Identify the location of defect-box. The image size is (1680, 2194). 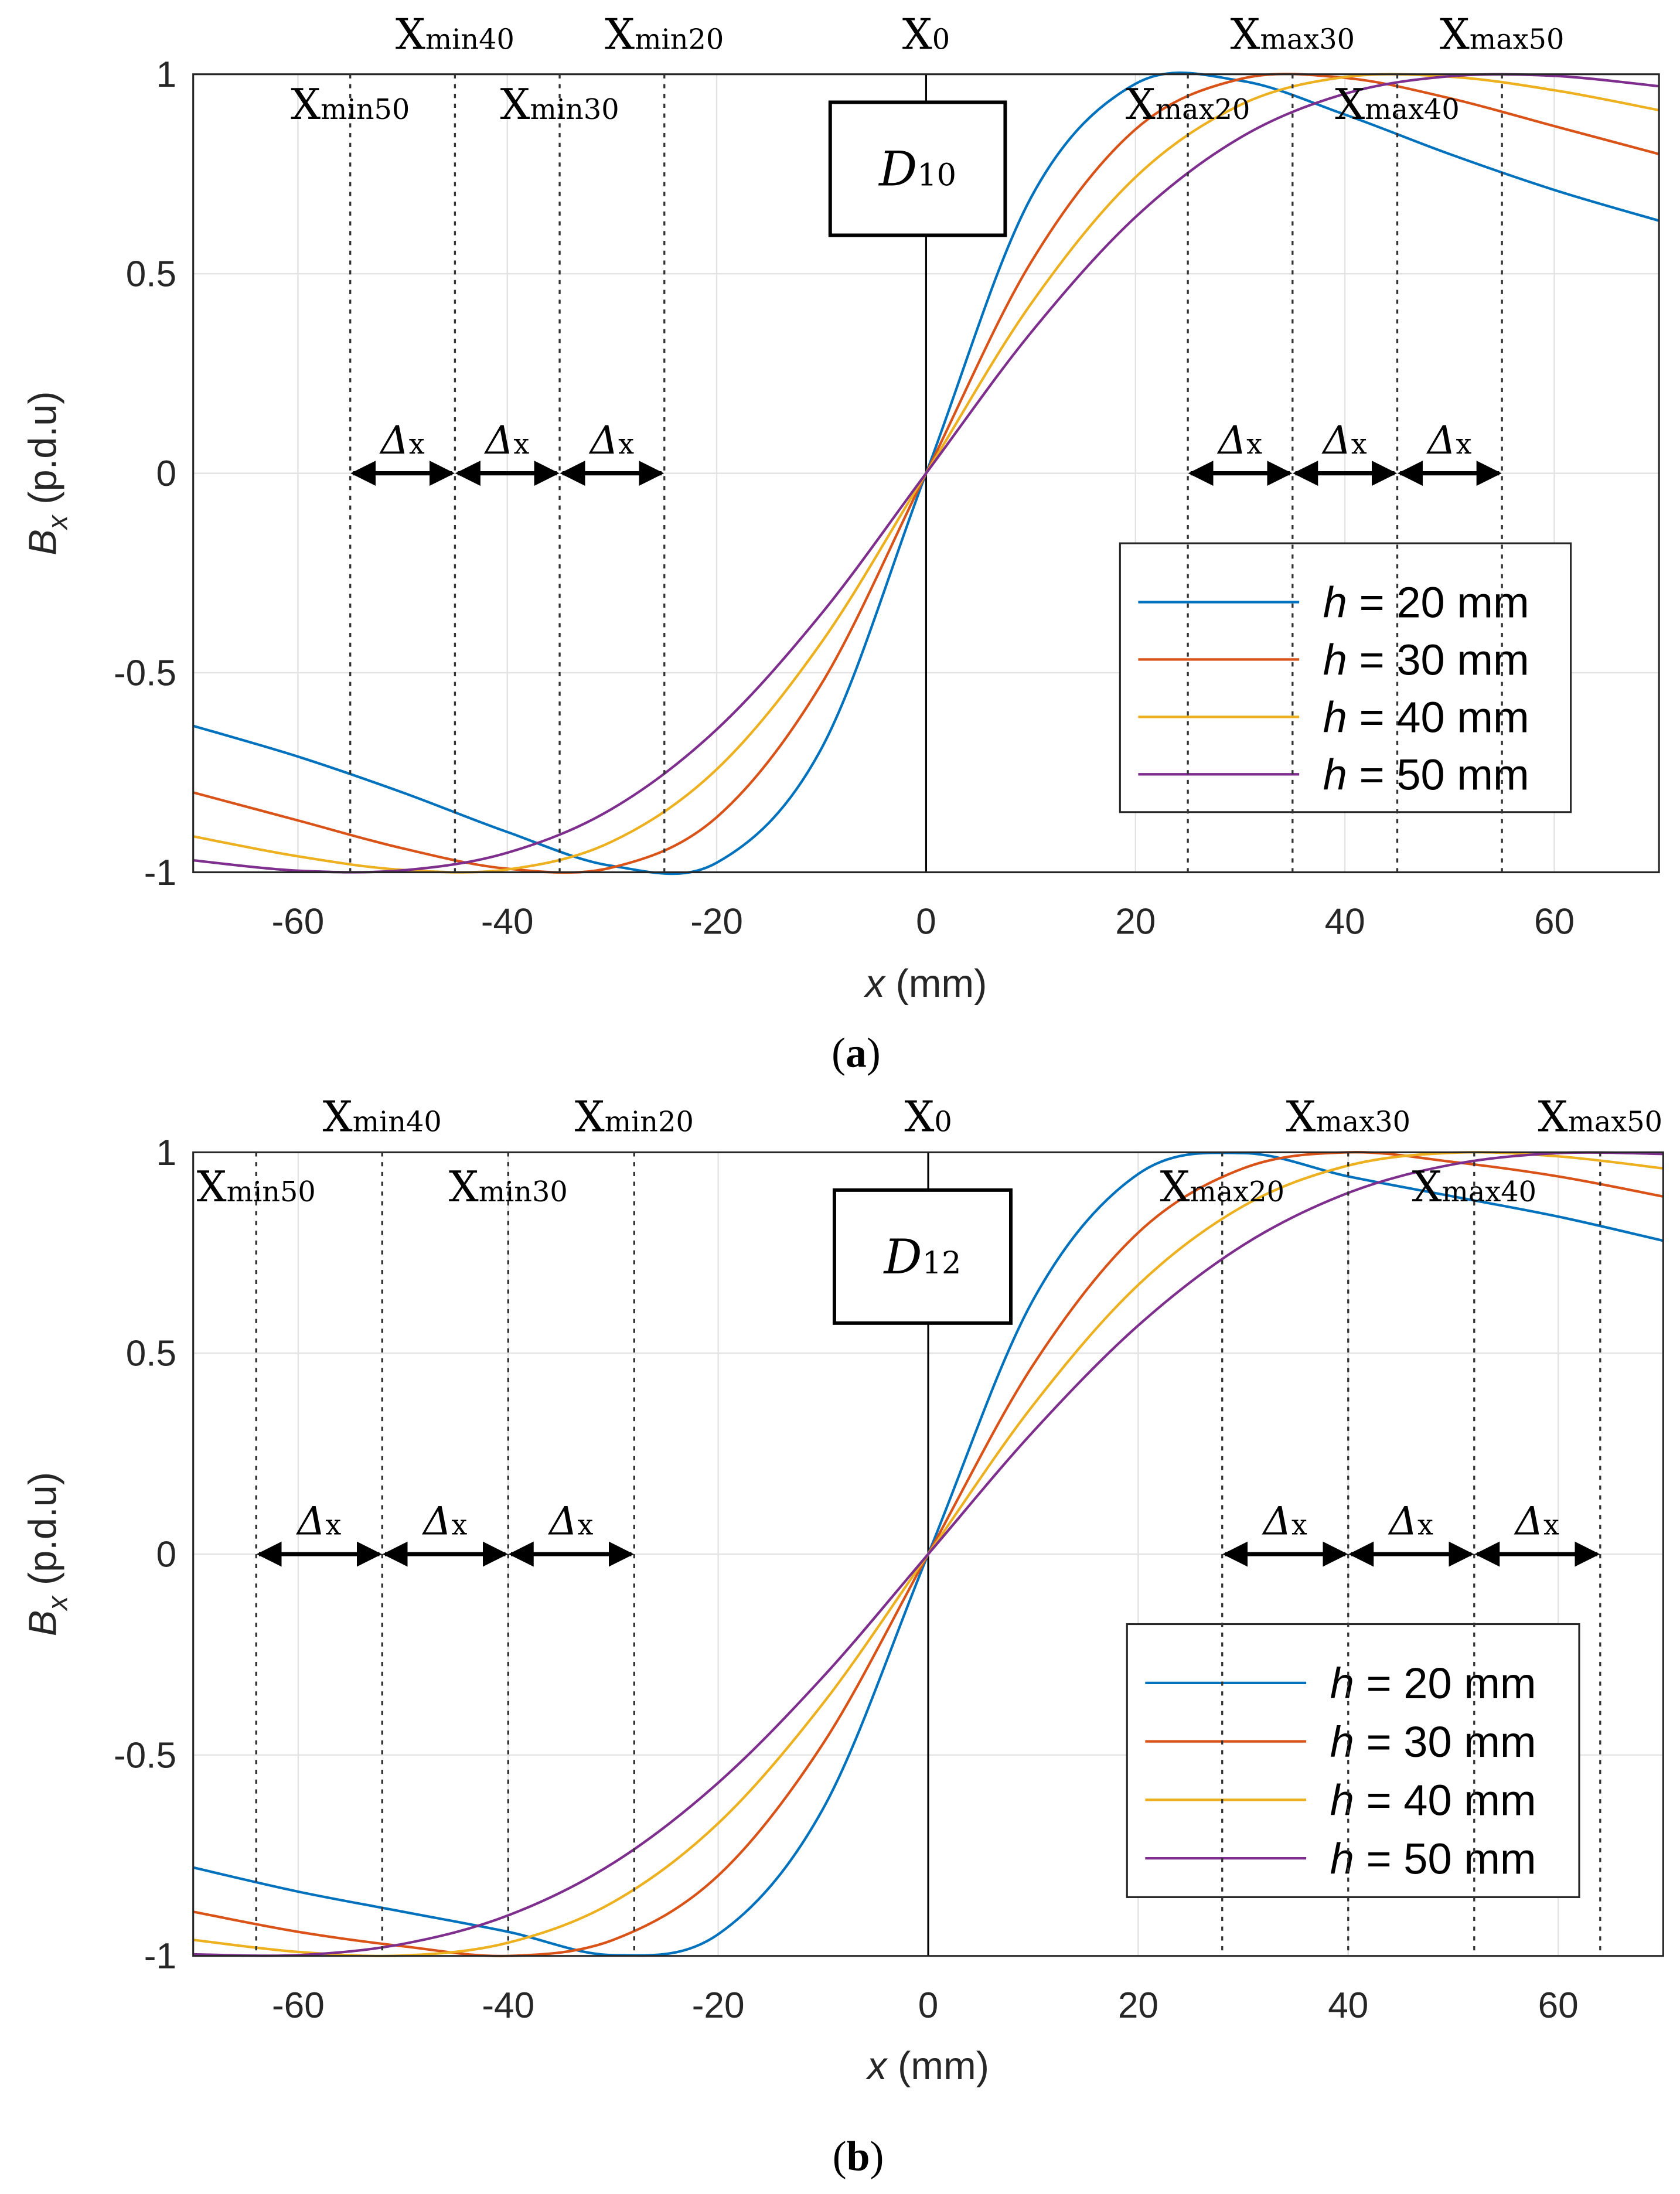
(917, 168).